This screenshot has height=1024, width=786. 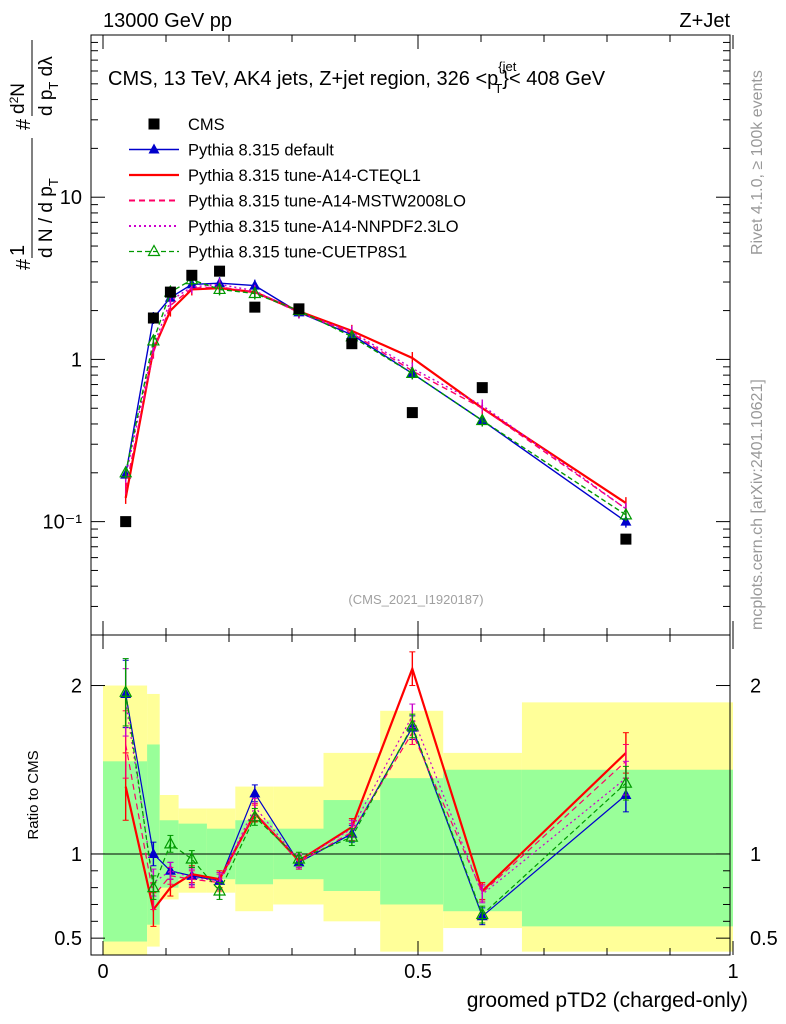 What do you see at coordinates (206, 125) in the screenshot?
I see `legend-label: CMS` at bounding box center [206, 125].